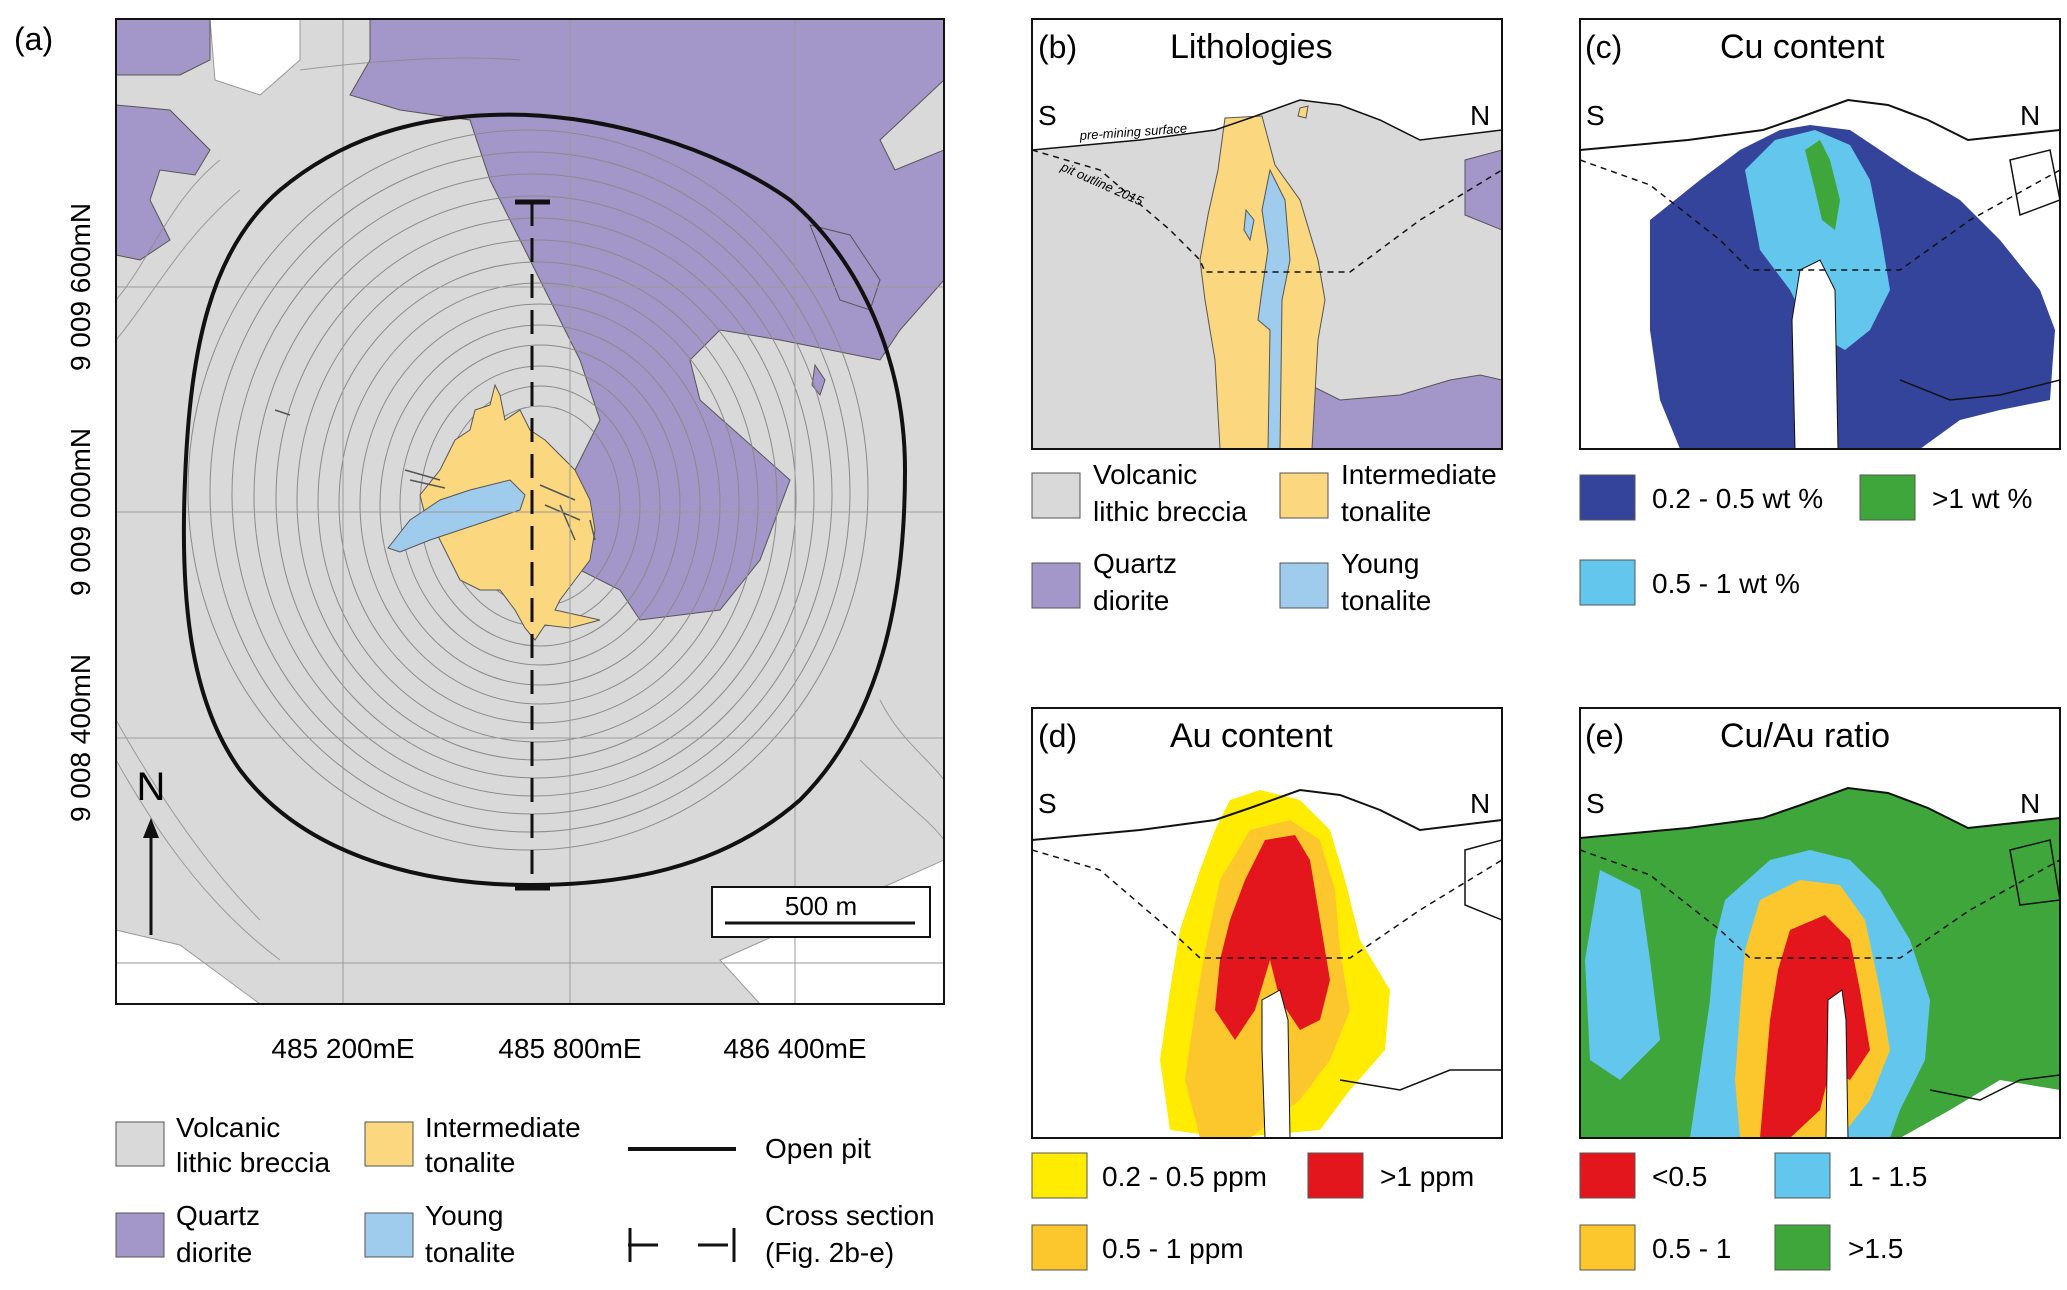 The height and width of the screenshot is (1290, 2067). Describe the element at coordinates (1805, 736) in the screenshot. I see `panel-e-title: Cu/Au ratio` at that location.